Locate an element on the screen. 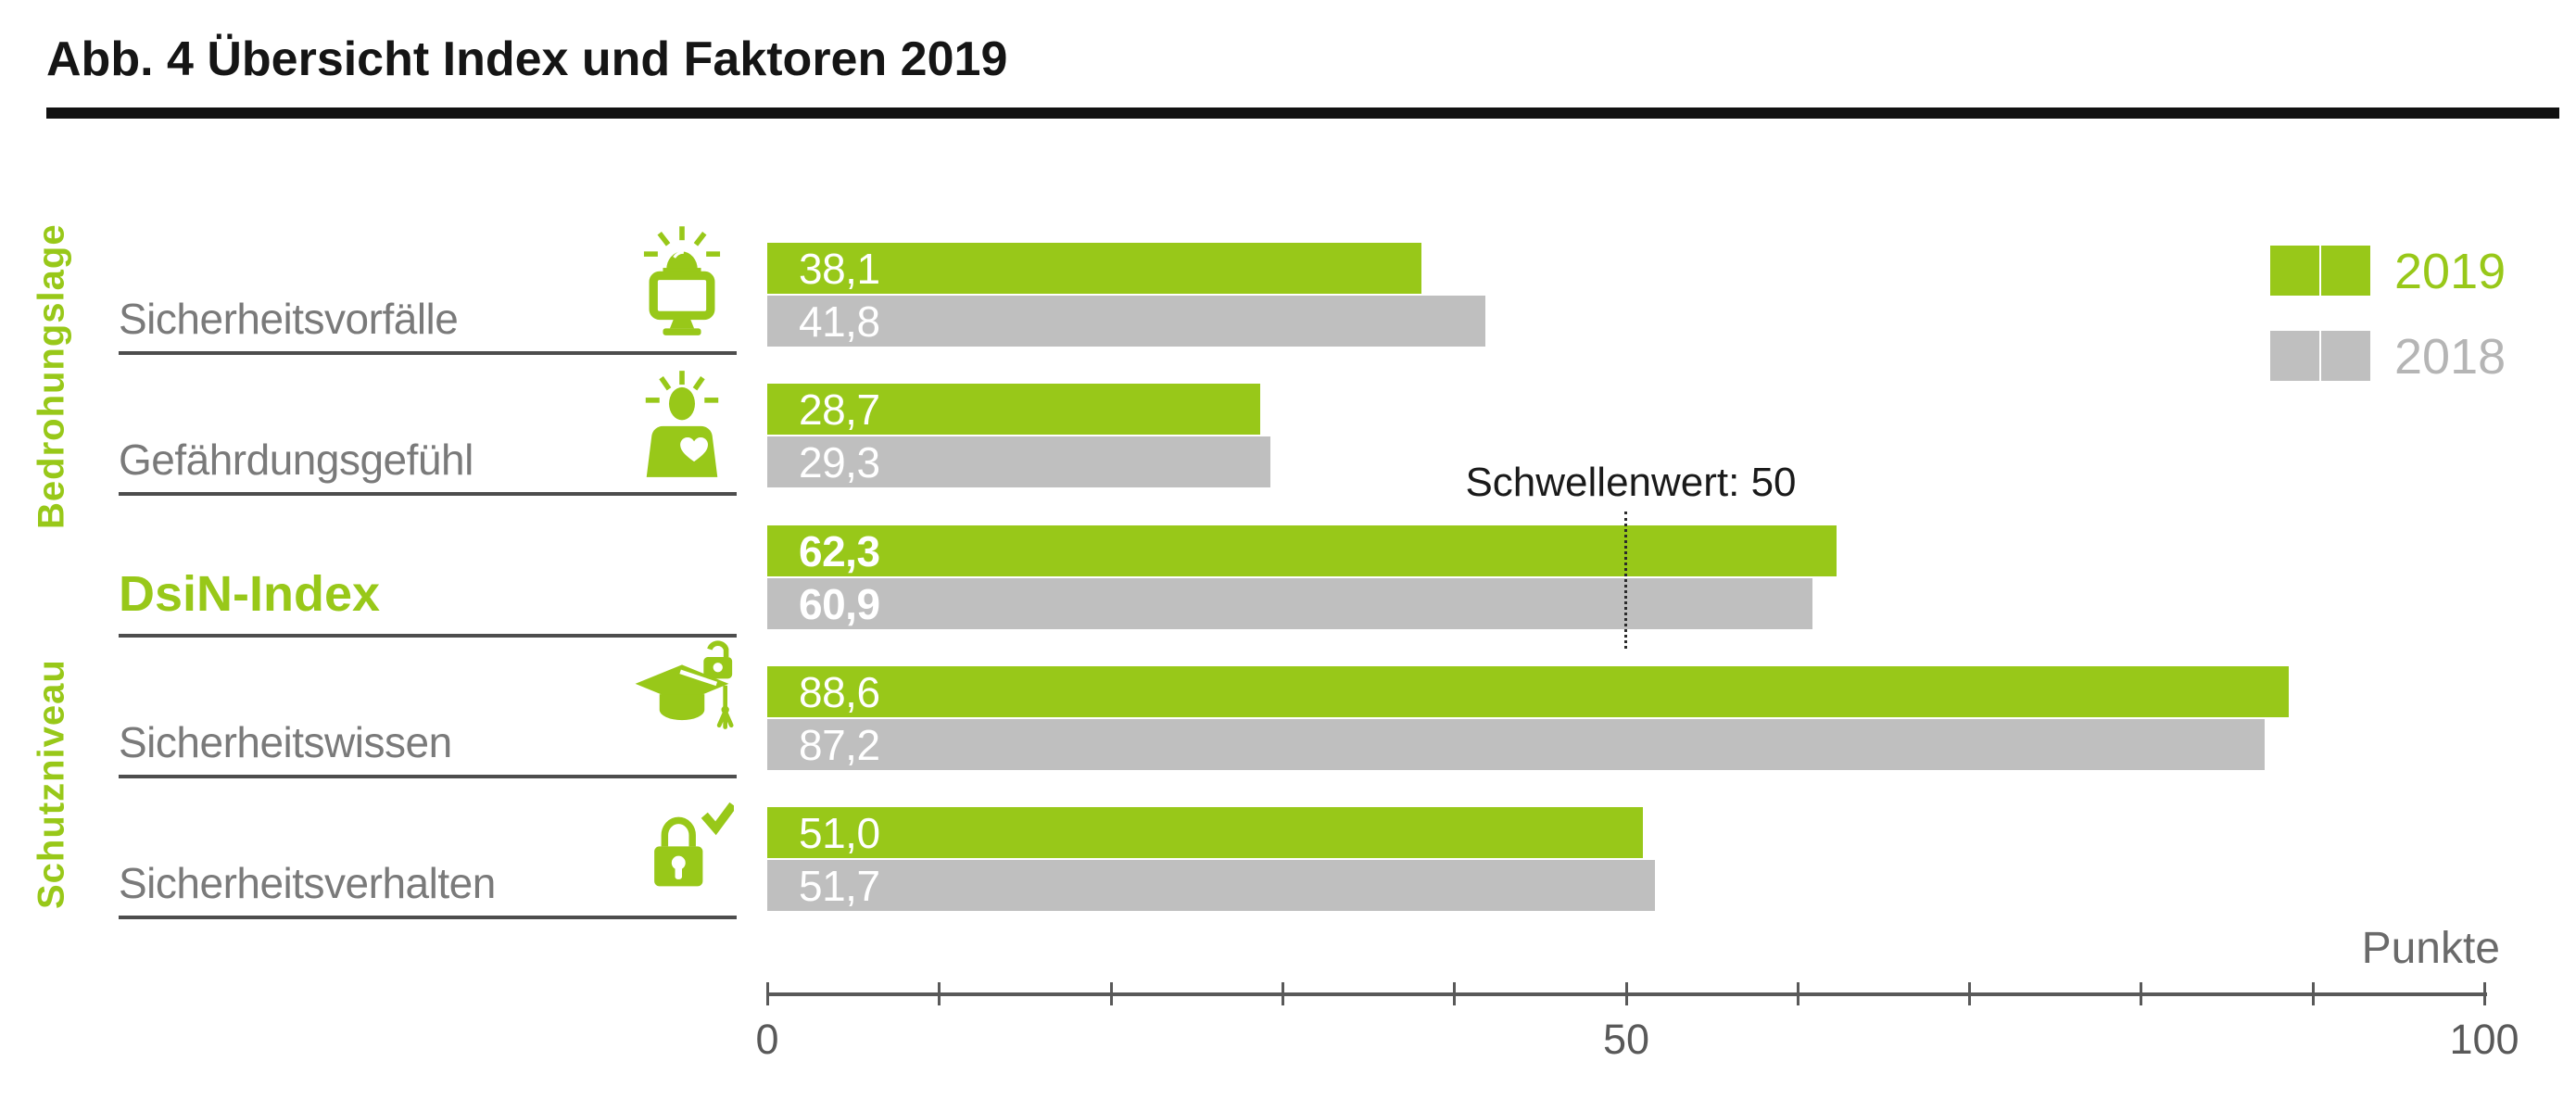 The image size is (2576, 1112). bar-2018-row-3: 87,2 is located at coordinates (1516, 744).